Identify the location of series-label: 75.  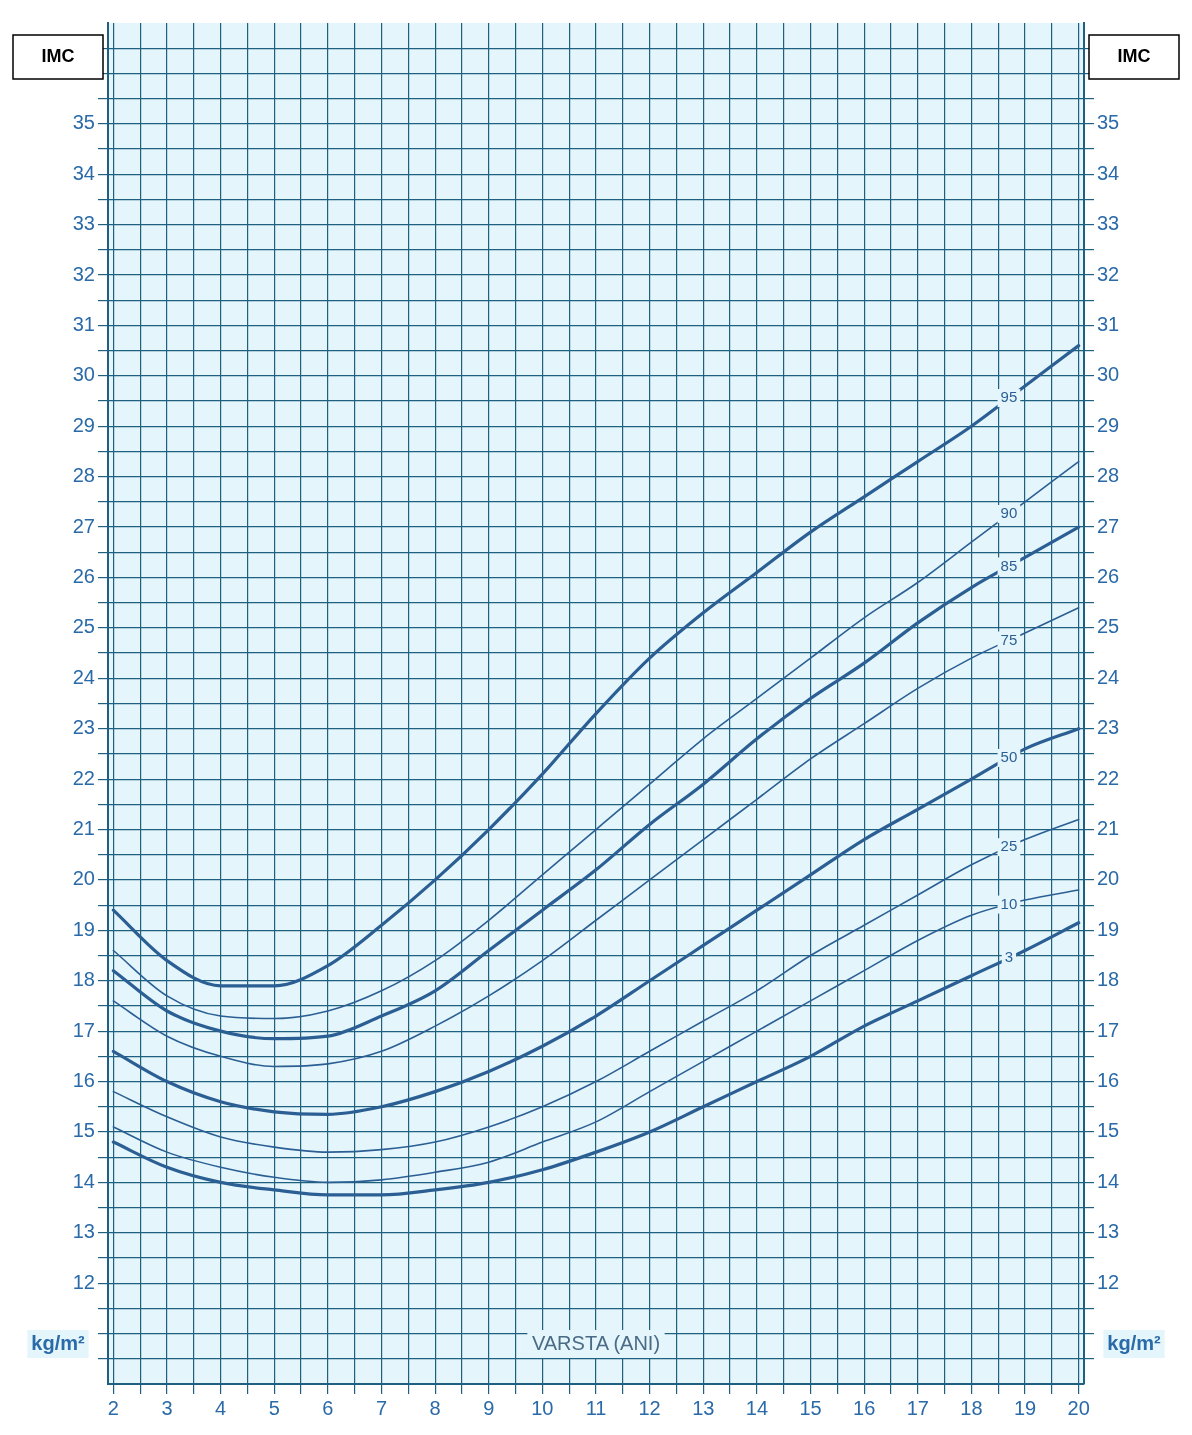
(1009, 639).